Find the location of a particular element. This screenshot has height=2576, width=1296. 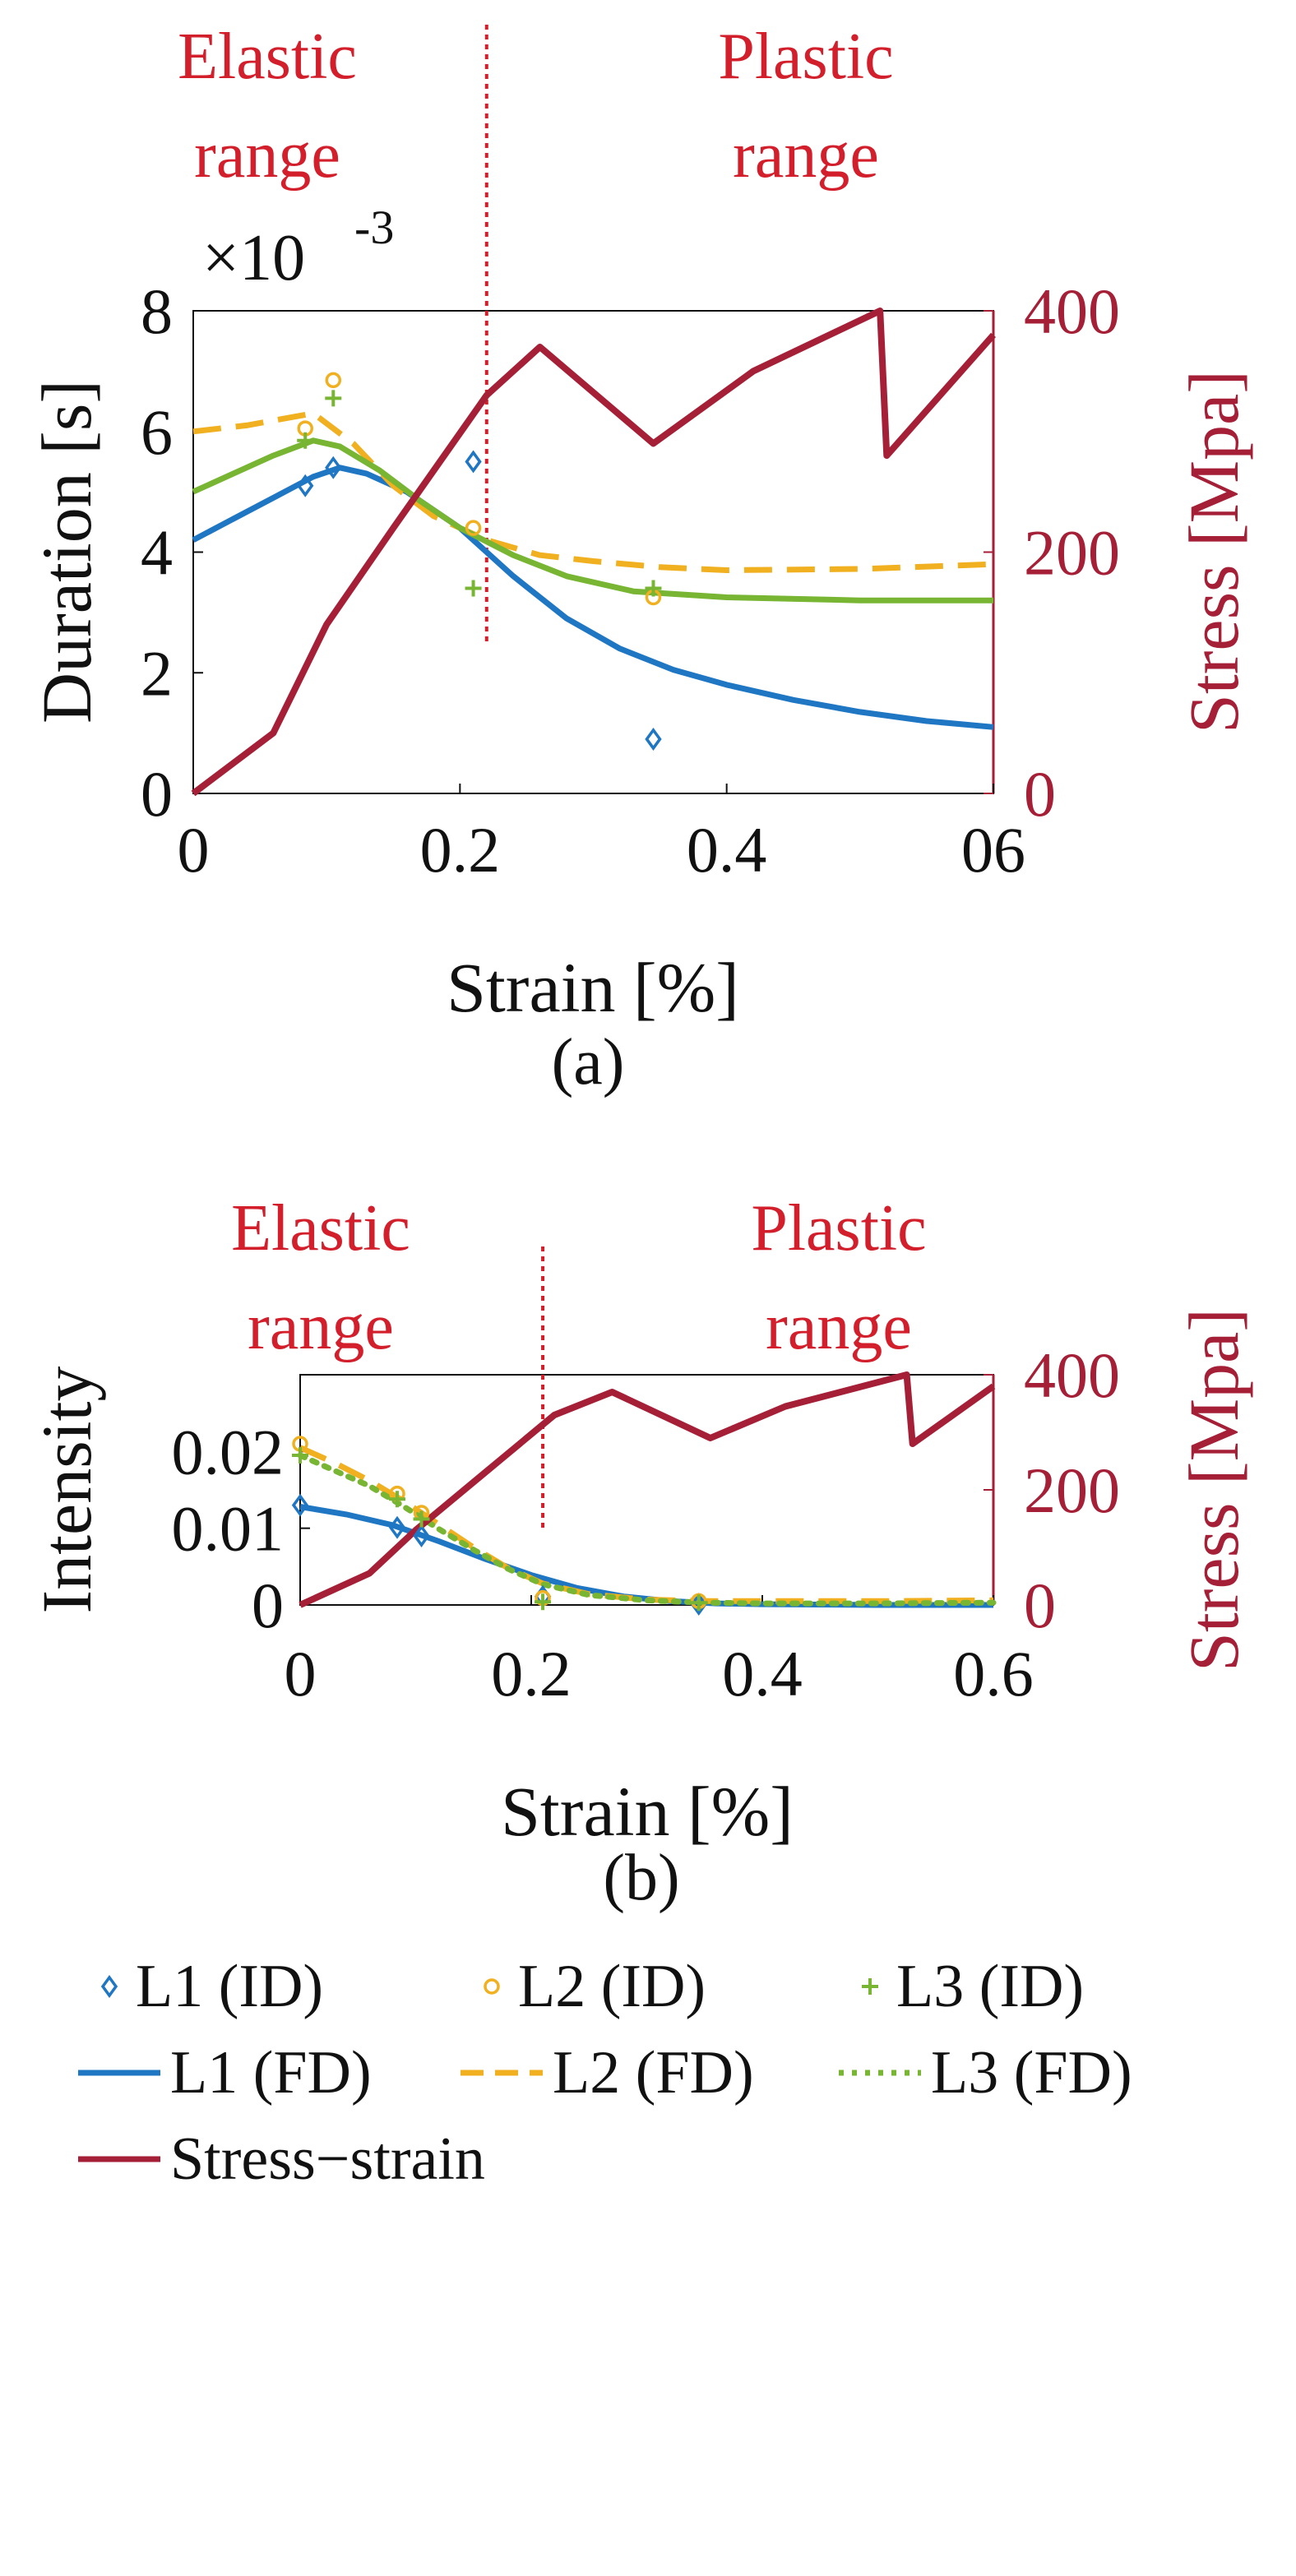

x-axis-label-b: Strain [%] is located at coordinates (648, 1811).